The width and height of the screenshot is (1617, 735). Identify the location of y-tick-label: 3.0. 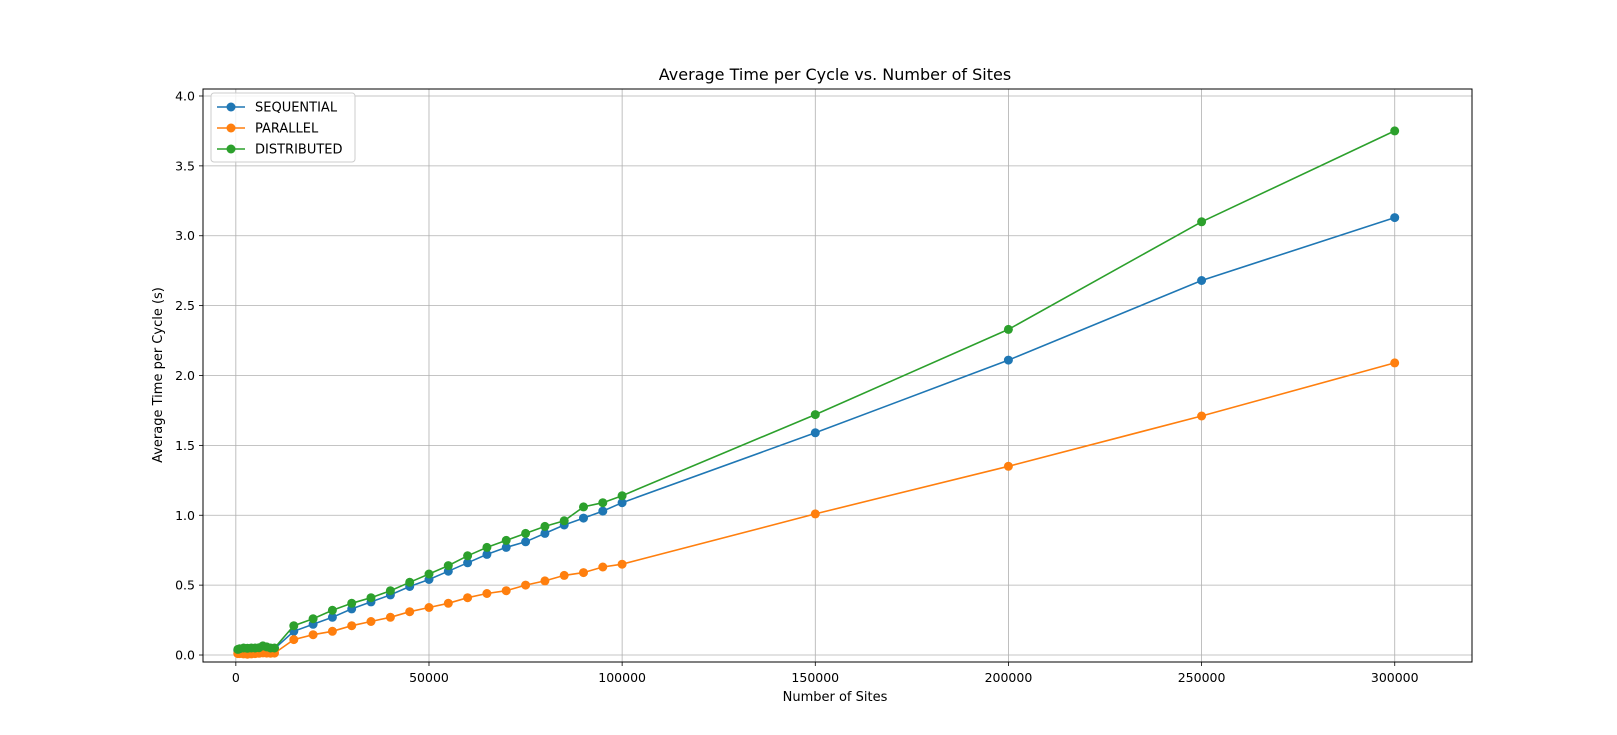
(185, 235).